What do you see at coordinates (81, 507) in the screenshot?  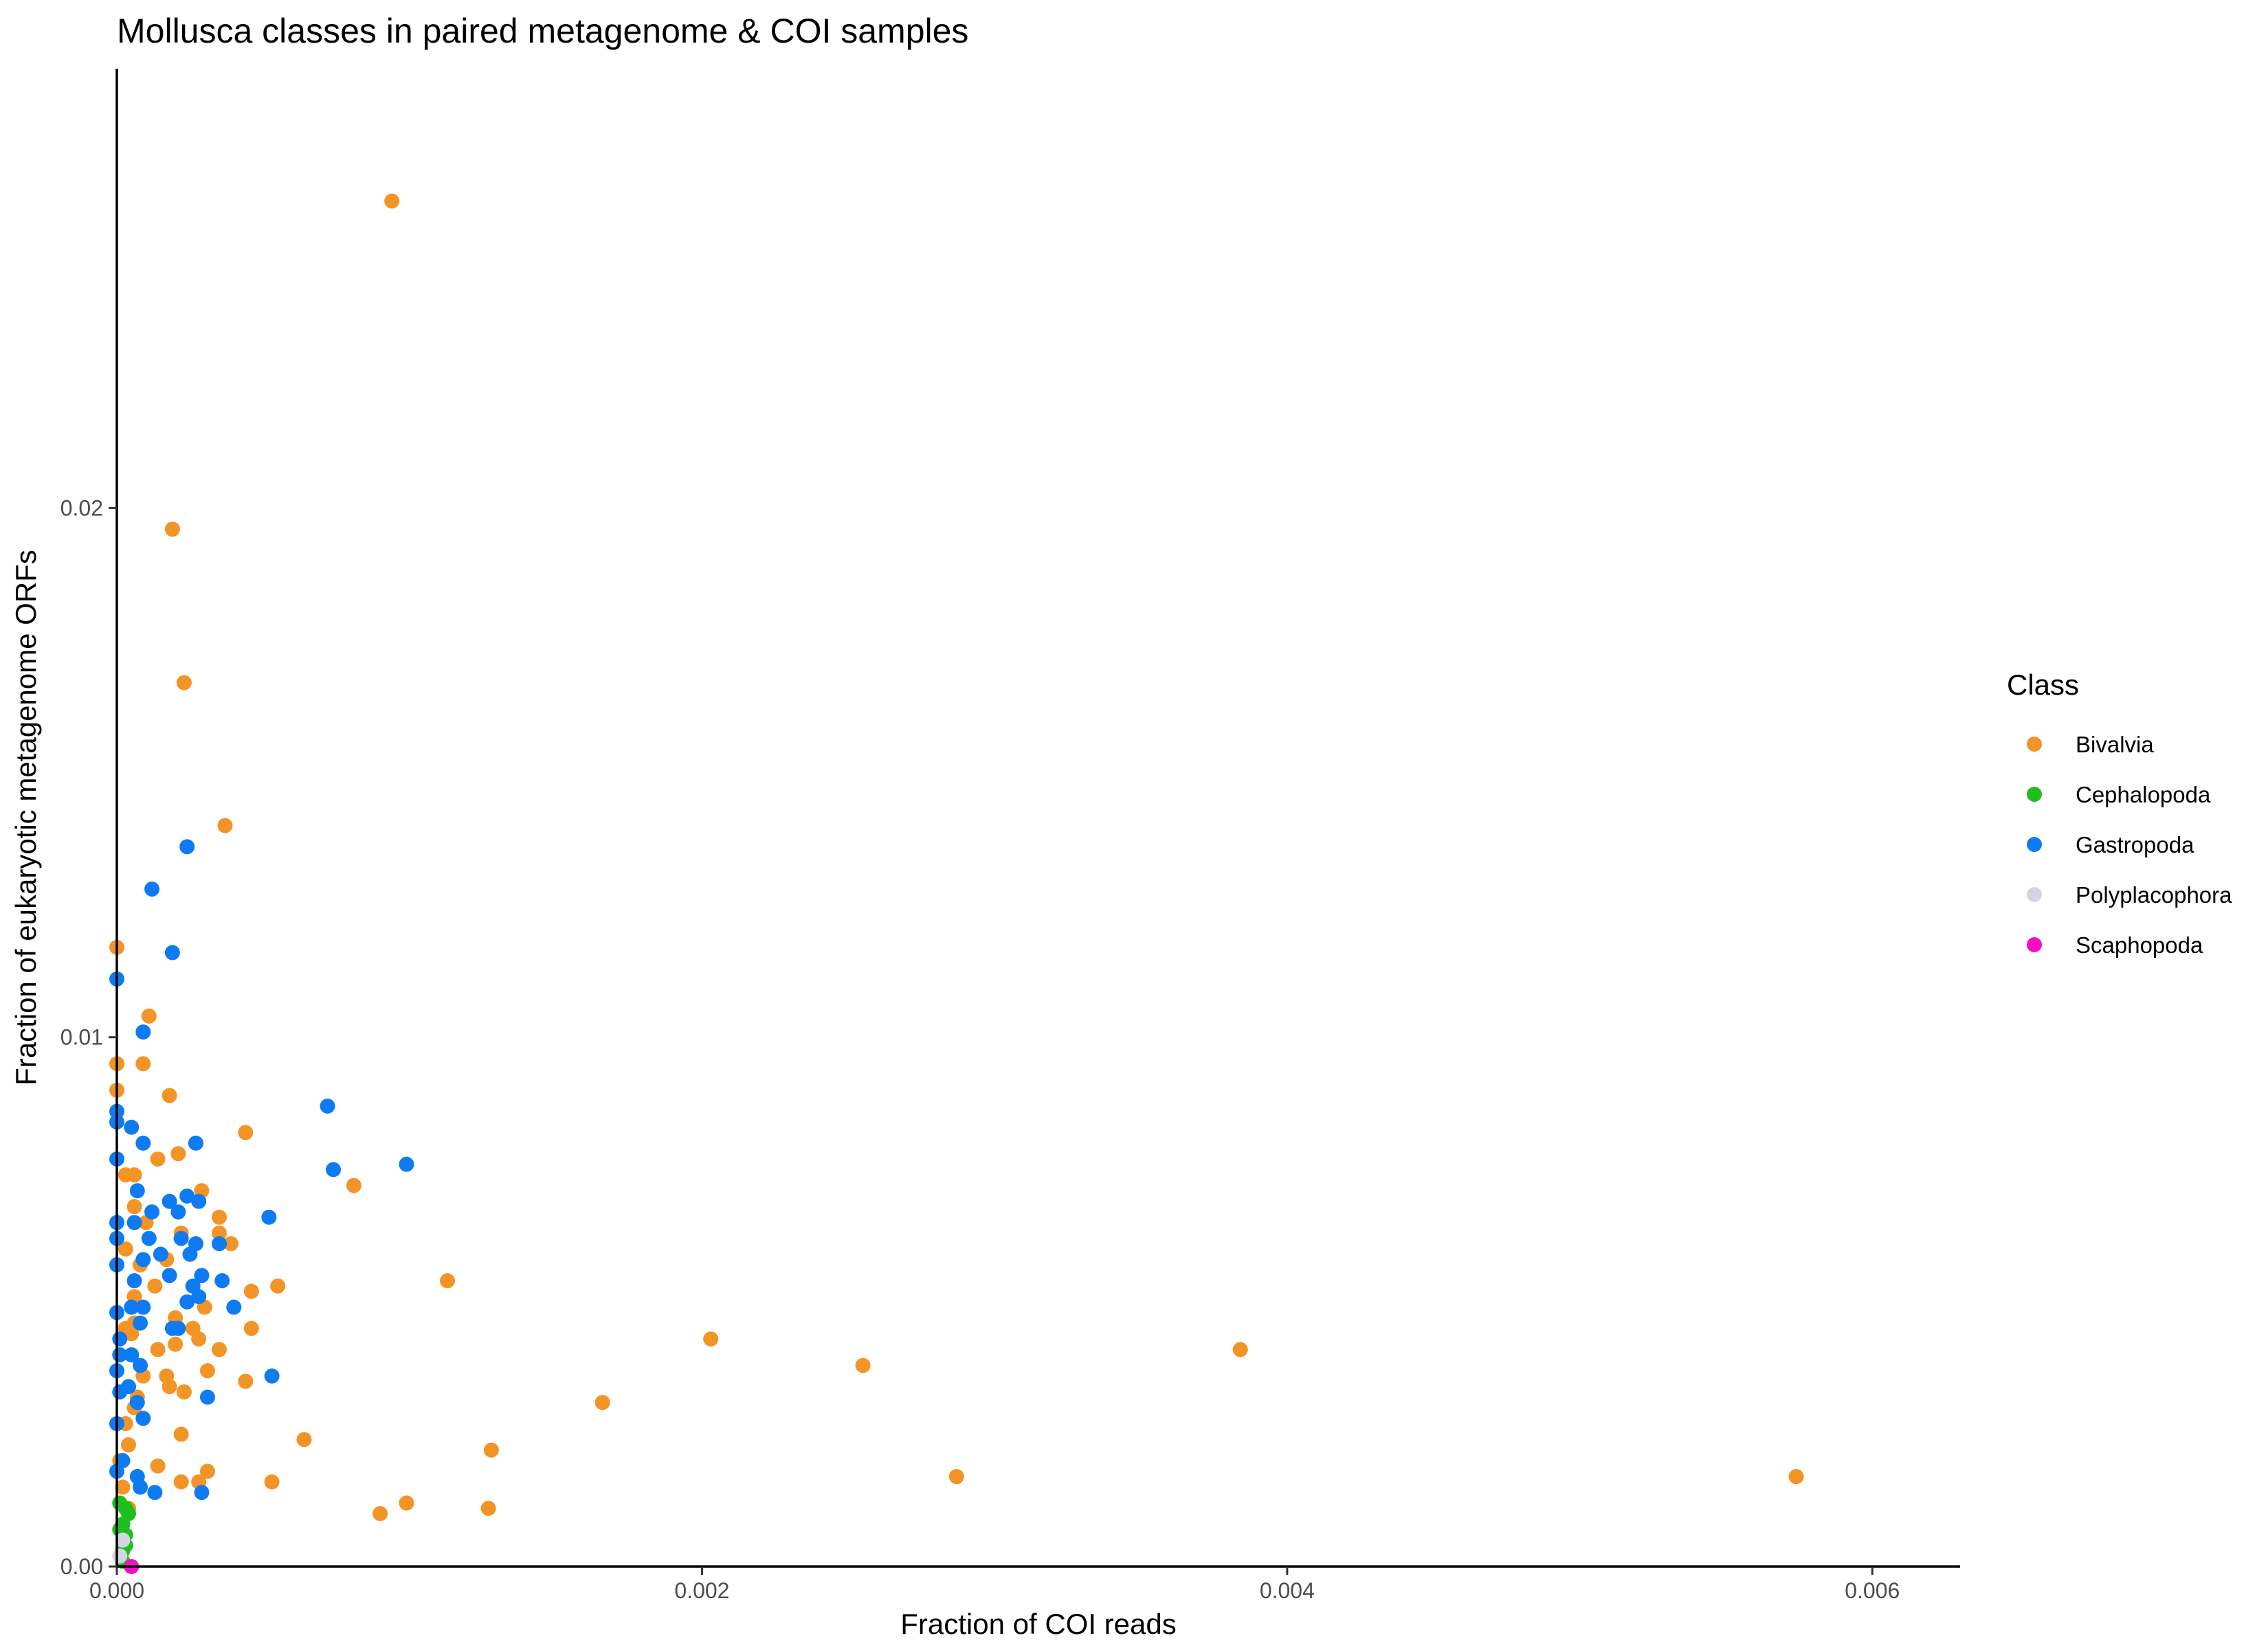 I see `y-tick-label: 0.02` at bounding box center [81, 507].